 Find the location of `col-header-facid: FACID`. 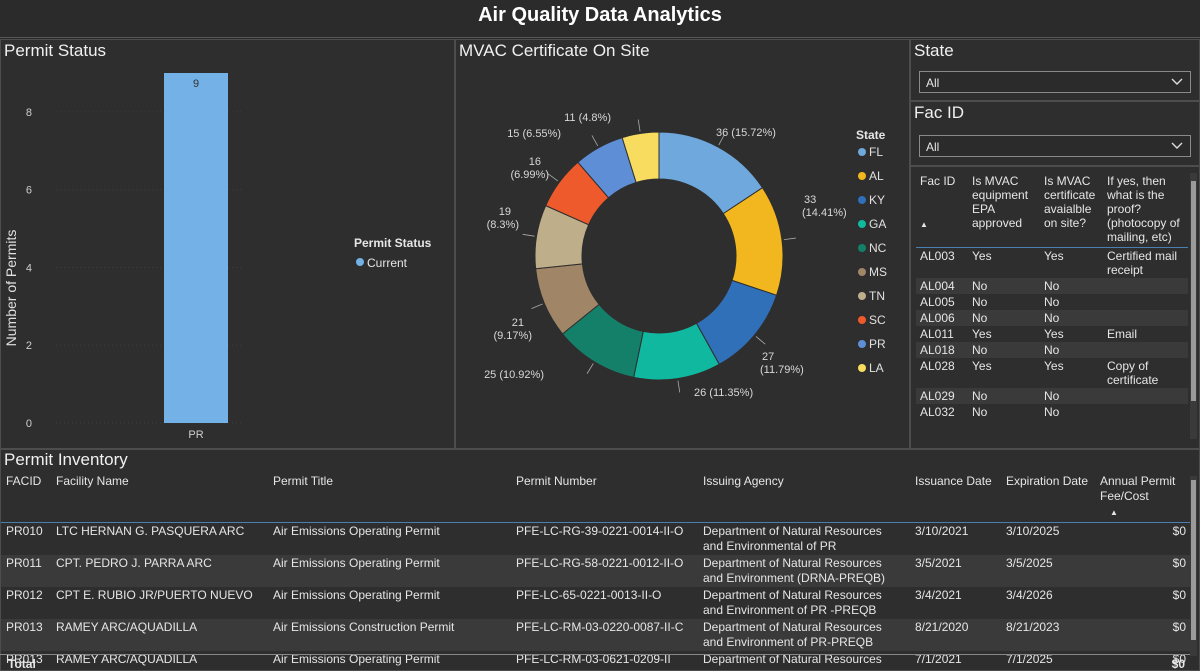

col-header-facid: FACID is located at coordinates (24, 481).